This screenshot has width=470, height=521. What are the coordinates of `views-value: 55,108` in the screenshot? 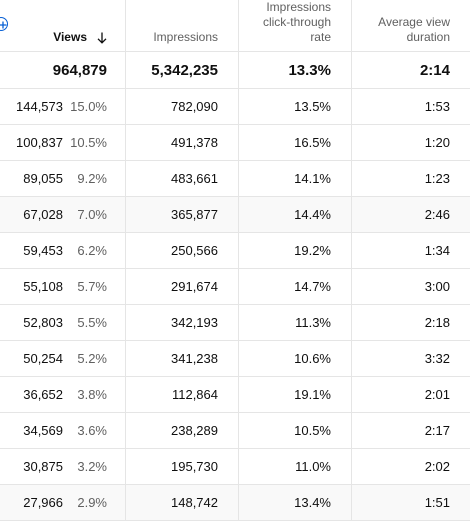 It's located at (43, 286).